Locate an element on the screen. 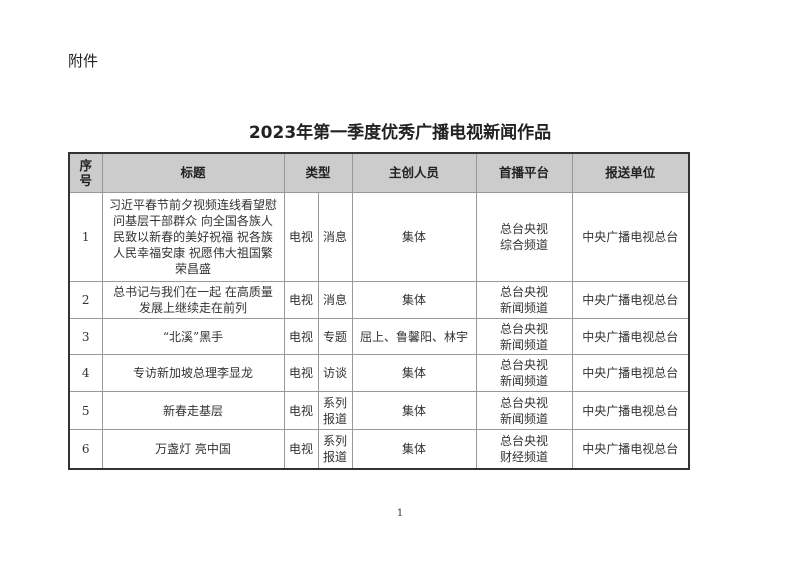 The height and width of the screenshot is (565, 800). table-row: 4 专访新加坡总理李显龙 电视 访谈 集体 总台央视新闻频道 中央广播电视总台 is located at coordinates (379, 373).